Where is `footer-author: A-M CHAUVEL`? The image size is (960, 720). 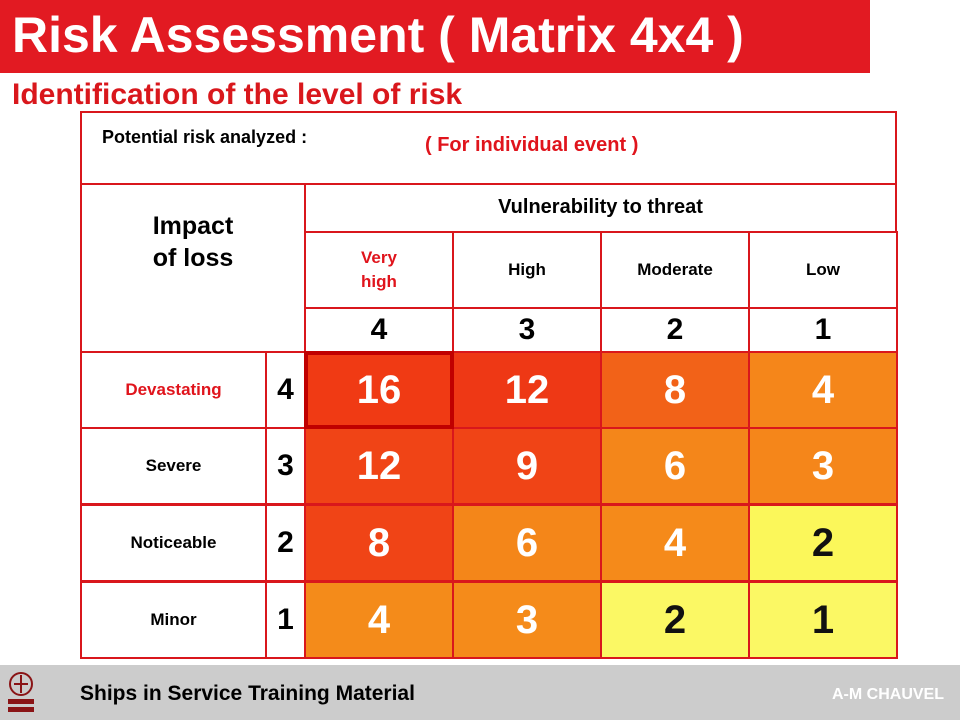 footer-author: A-M CHAUVEL is located at coordinates (888, 694).